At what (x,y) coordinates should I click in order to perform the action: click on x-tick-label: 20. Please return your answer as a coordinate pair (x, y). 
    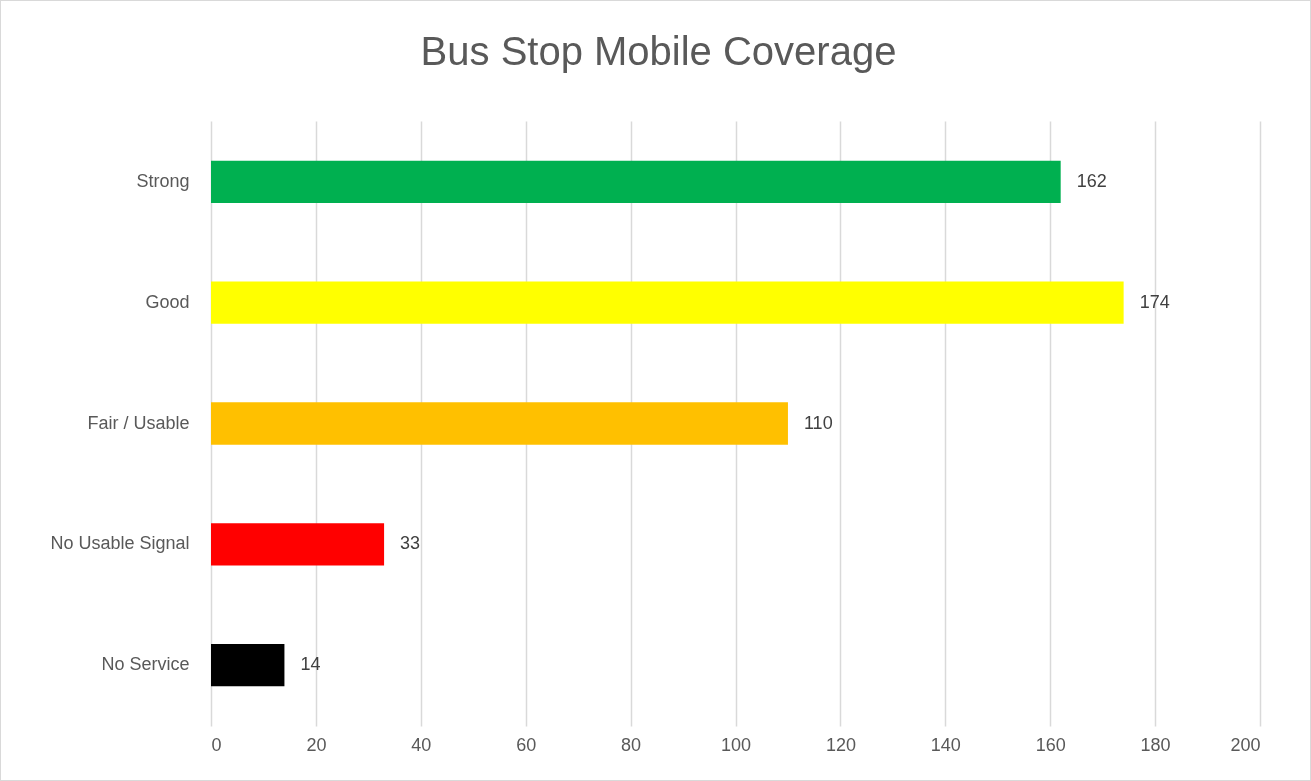
    Looking at the image, I should click on (316, 744).